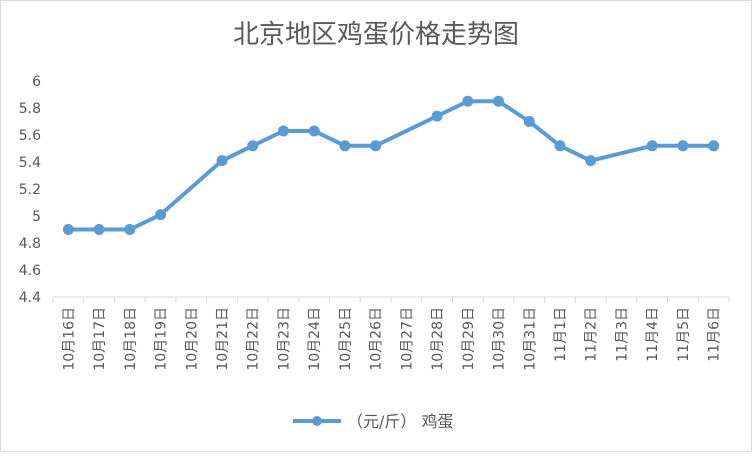 This screenshot has width=752, height=456. What do you see at coordinates (407, 339) in the screenshot?
I see `x-tick-label-11: 10月27日` at bounding box center [407, 339].